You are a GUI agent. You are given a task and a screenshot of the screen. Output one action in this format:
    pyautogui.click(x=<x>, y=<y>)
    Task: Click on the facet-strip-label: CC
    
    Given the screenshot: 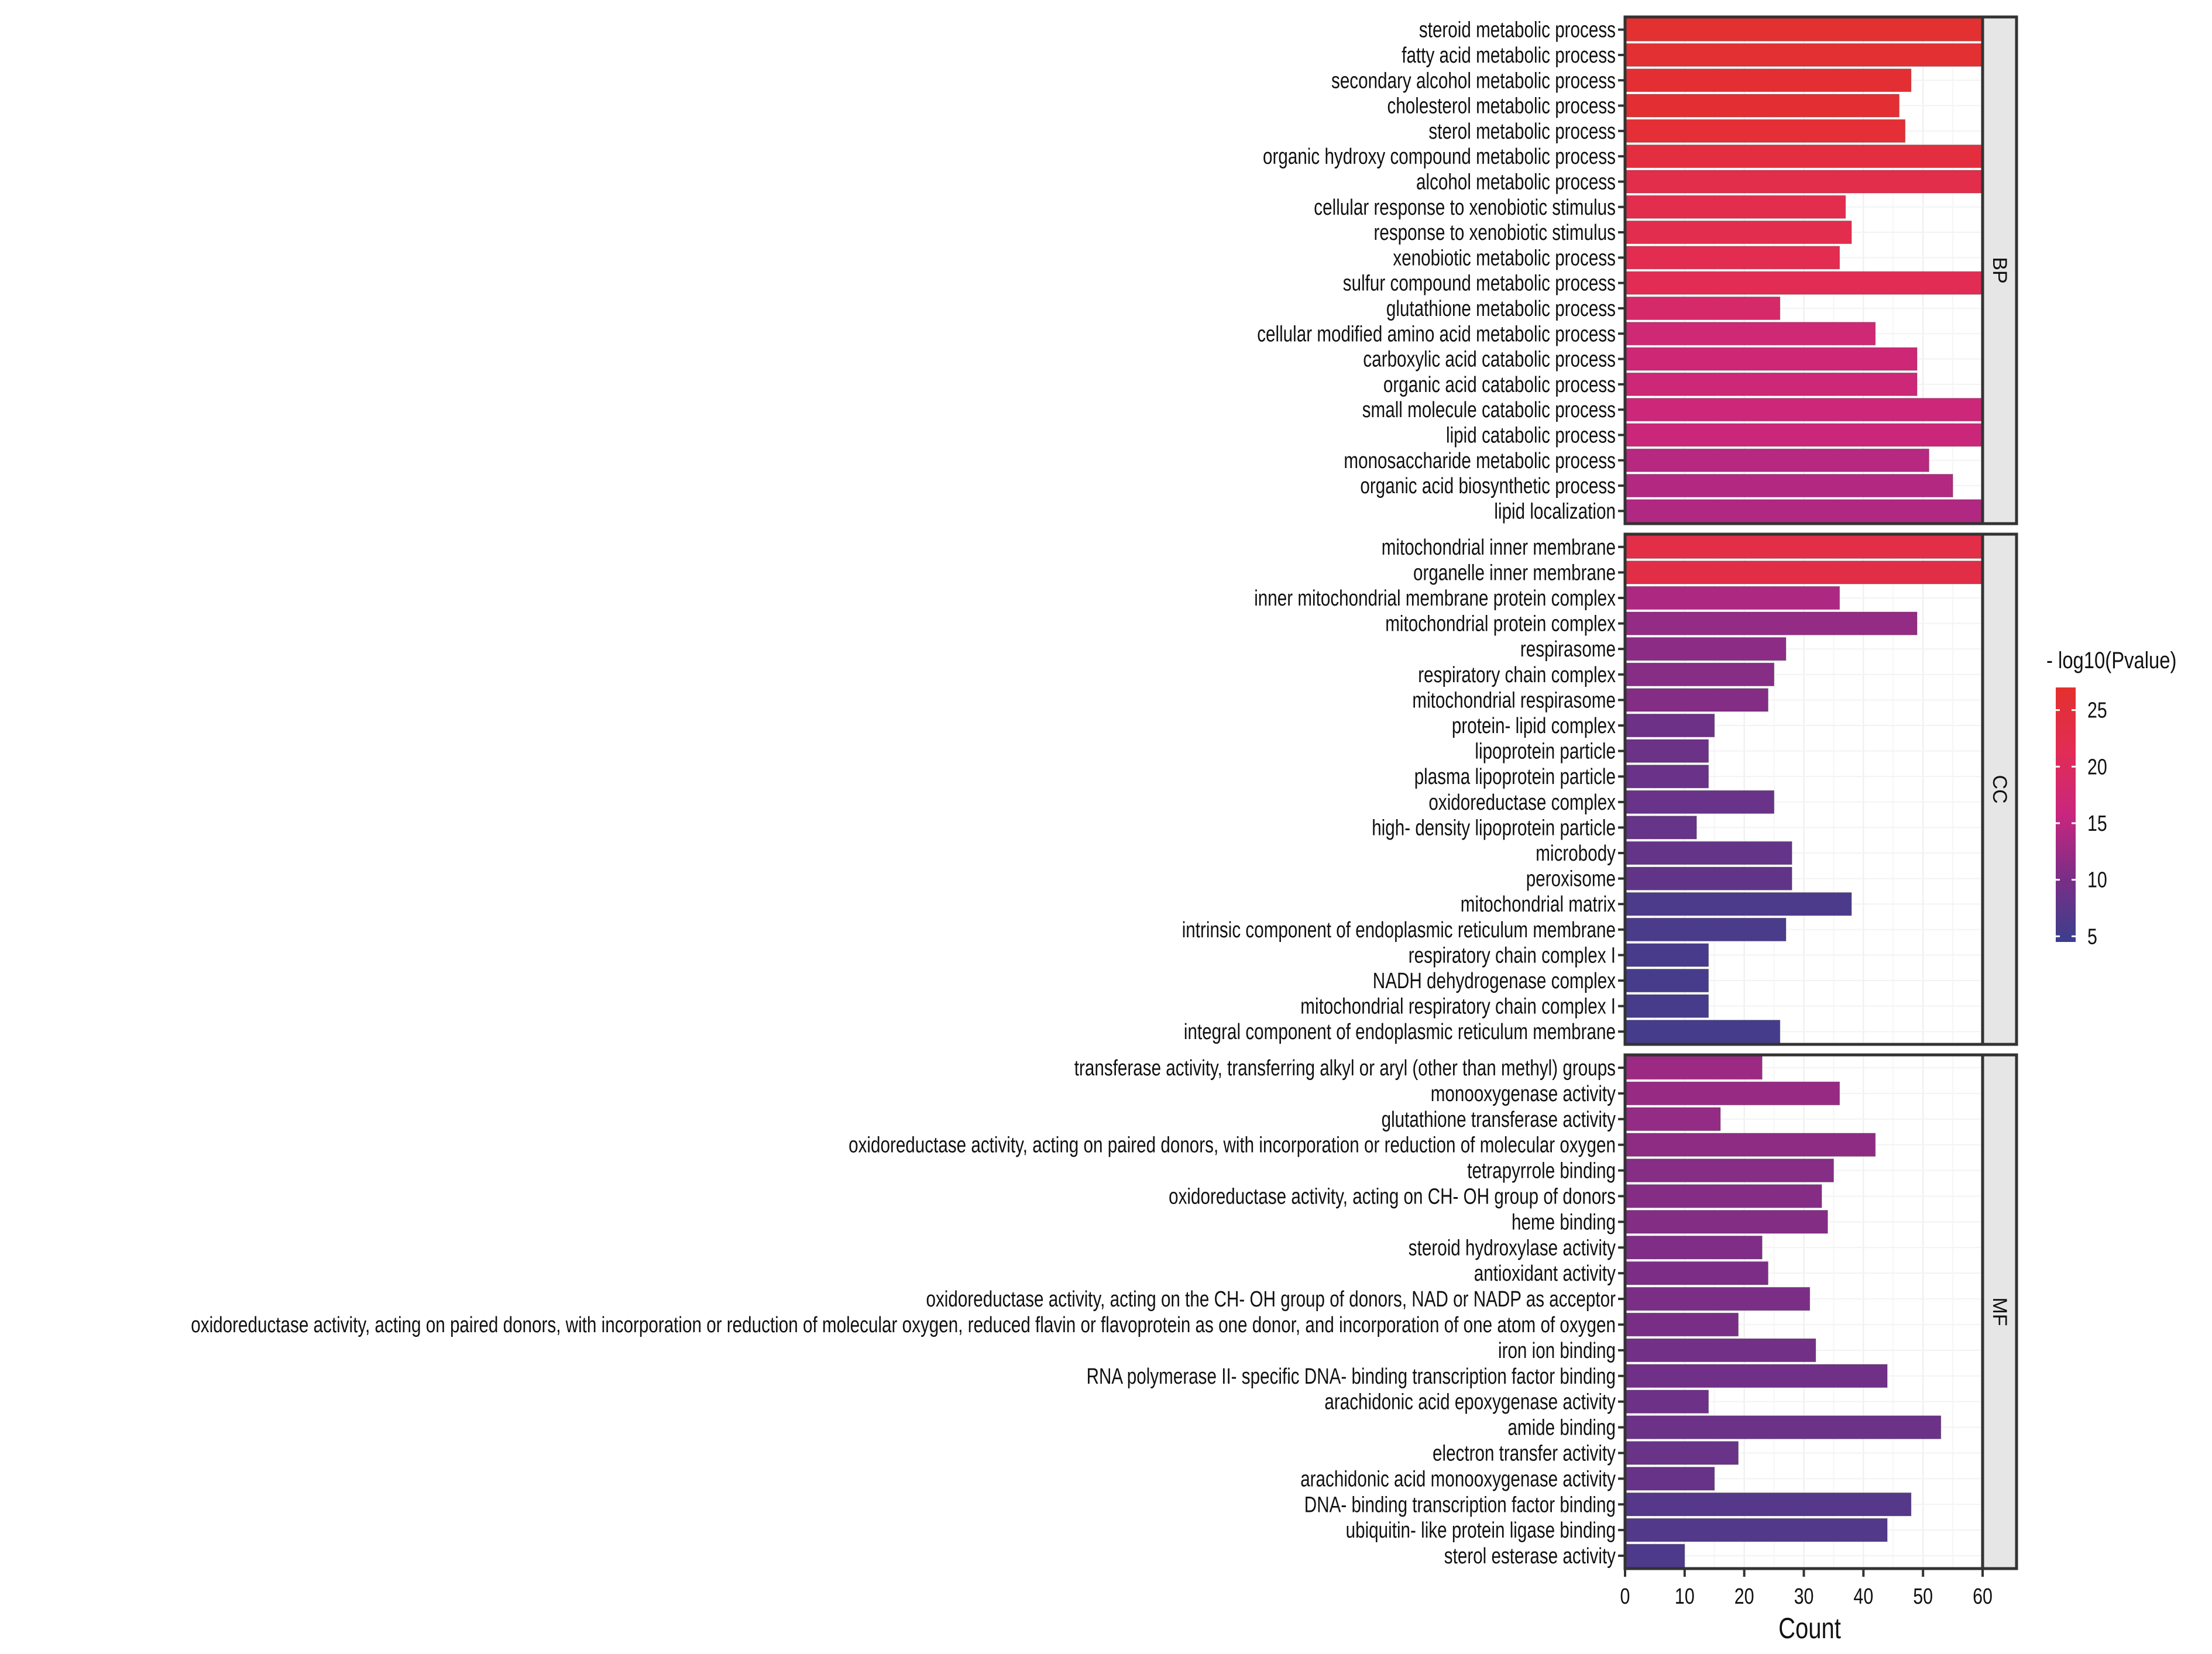 What is the action you would take?
    pyautogui.click(x=1999, y=789)
    